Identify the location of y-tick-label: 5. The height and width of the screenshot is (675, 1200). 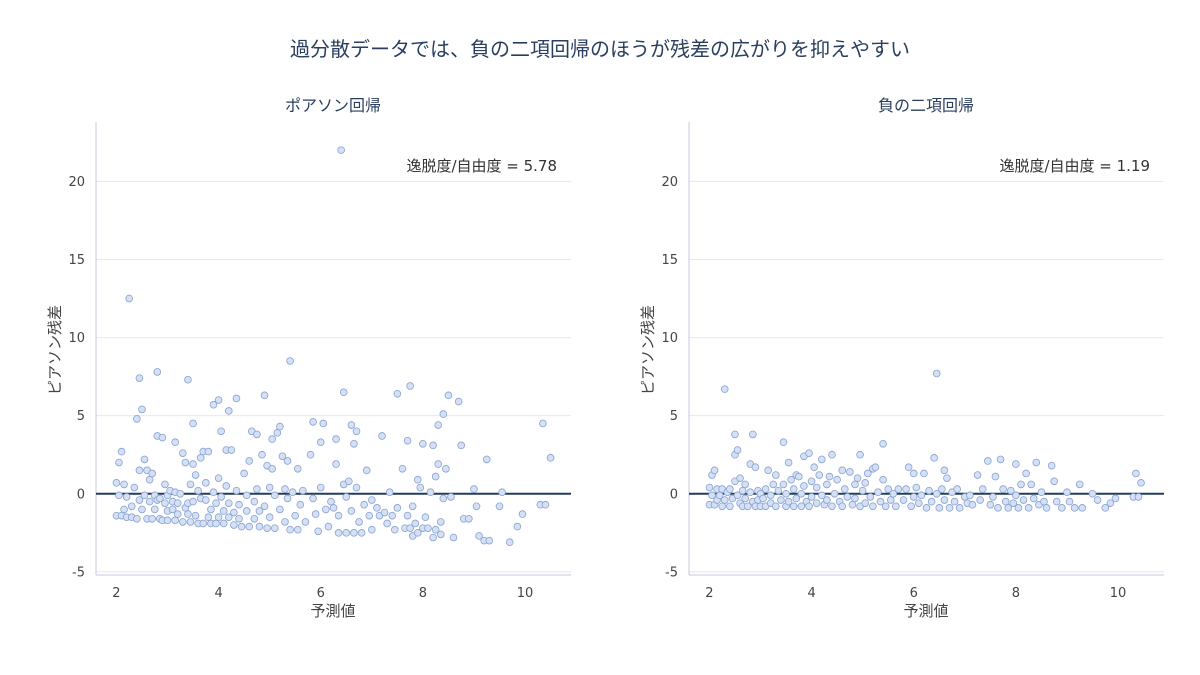
(674, 416).